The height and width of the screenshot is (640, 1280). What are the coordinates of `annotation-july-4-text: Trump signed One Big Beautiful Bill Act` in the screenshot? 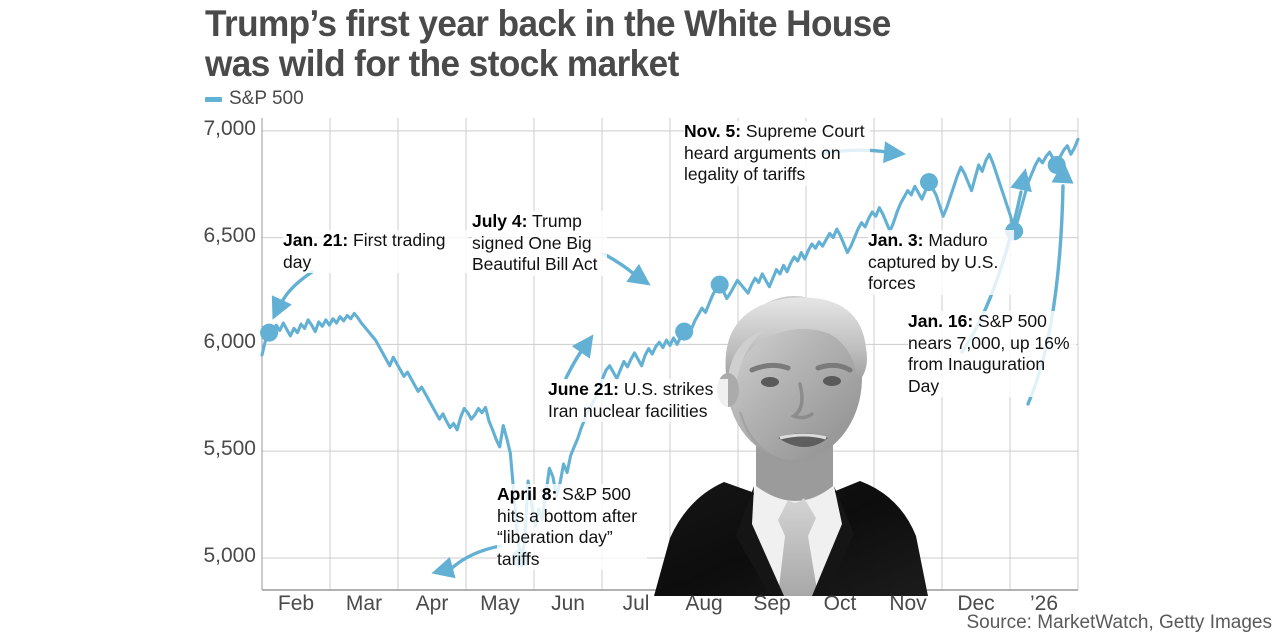 It's located at (535, 242).